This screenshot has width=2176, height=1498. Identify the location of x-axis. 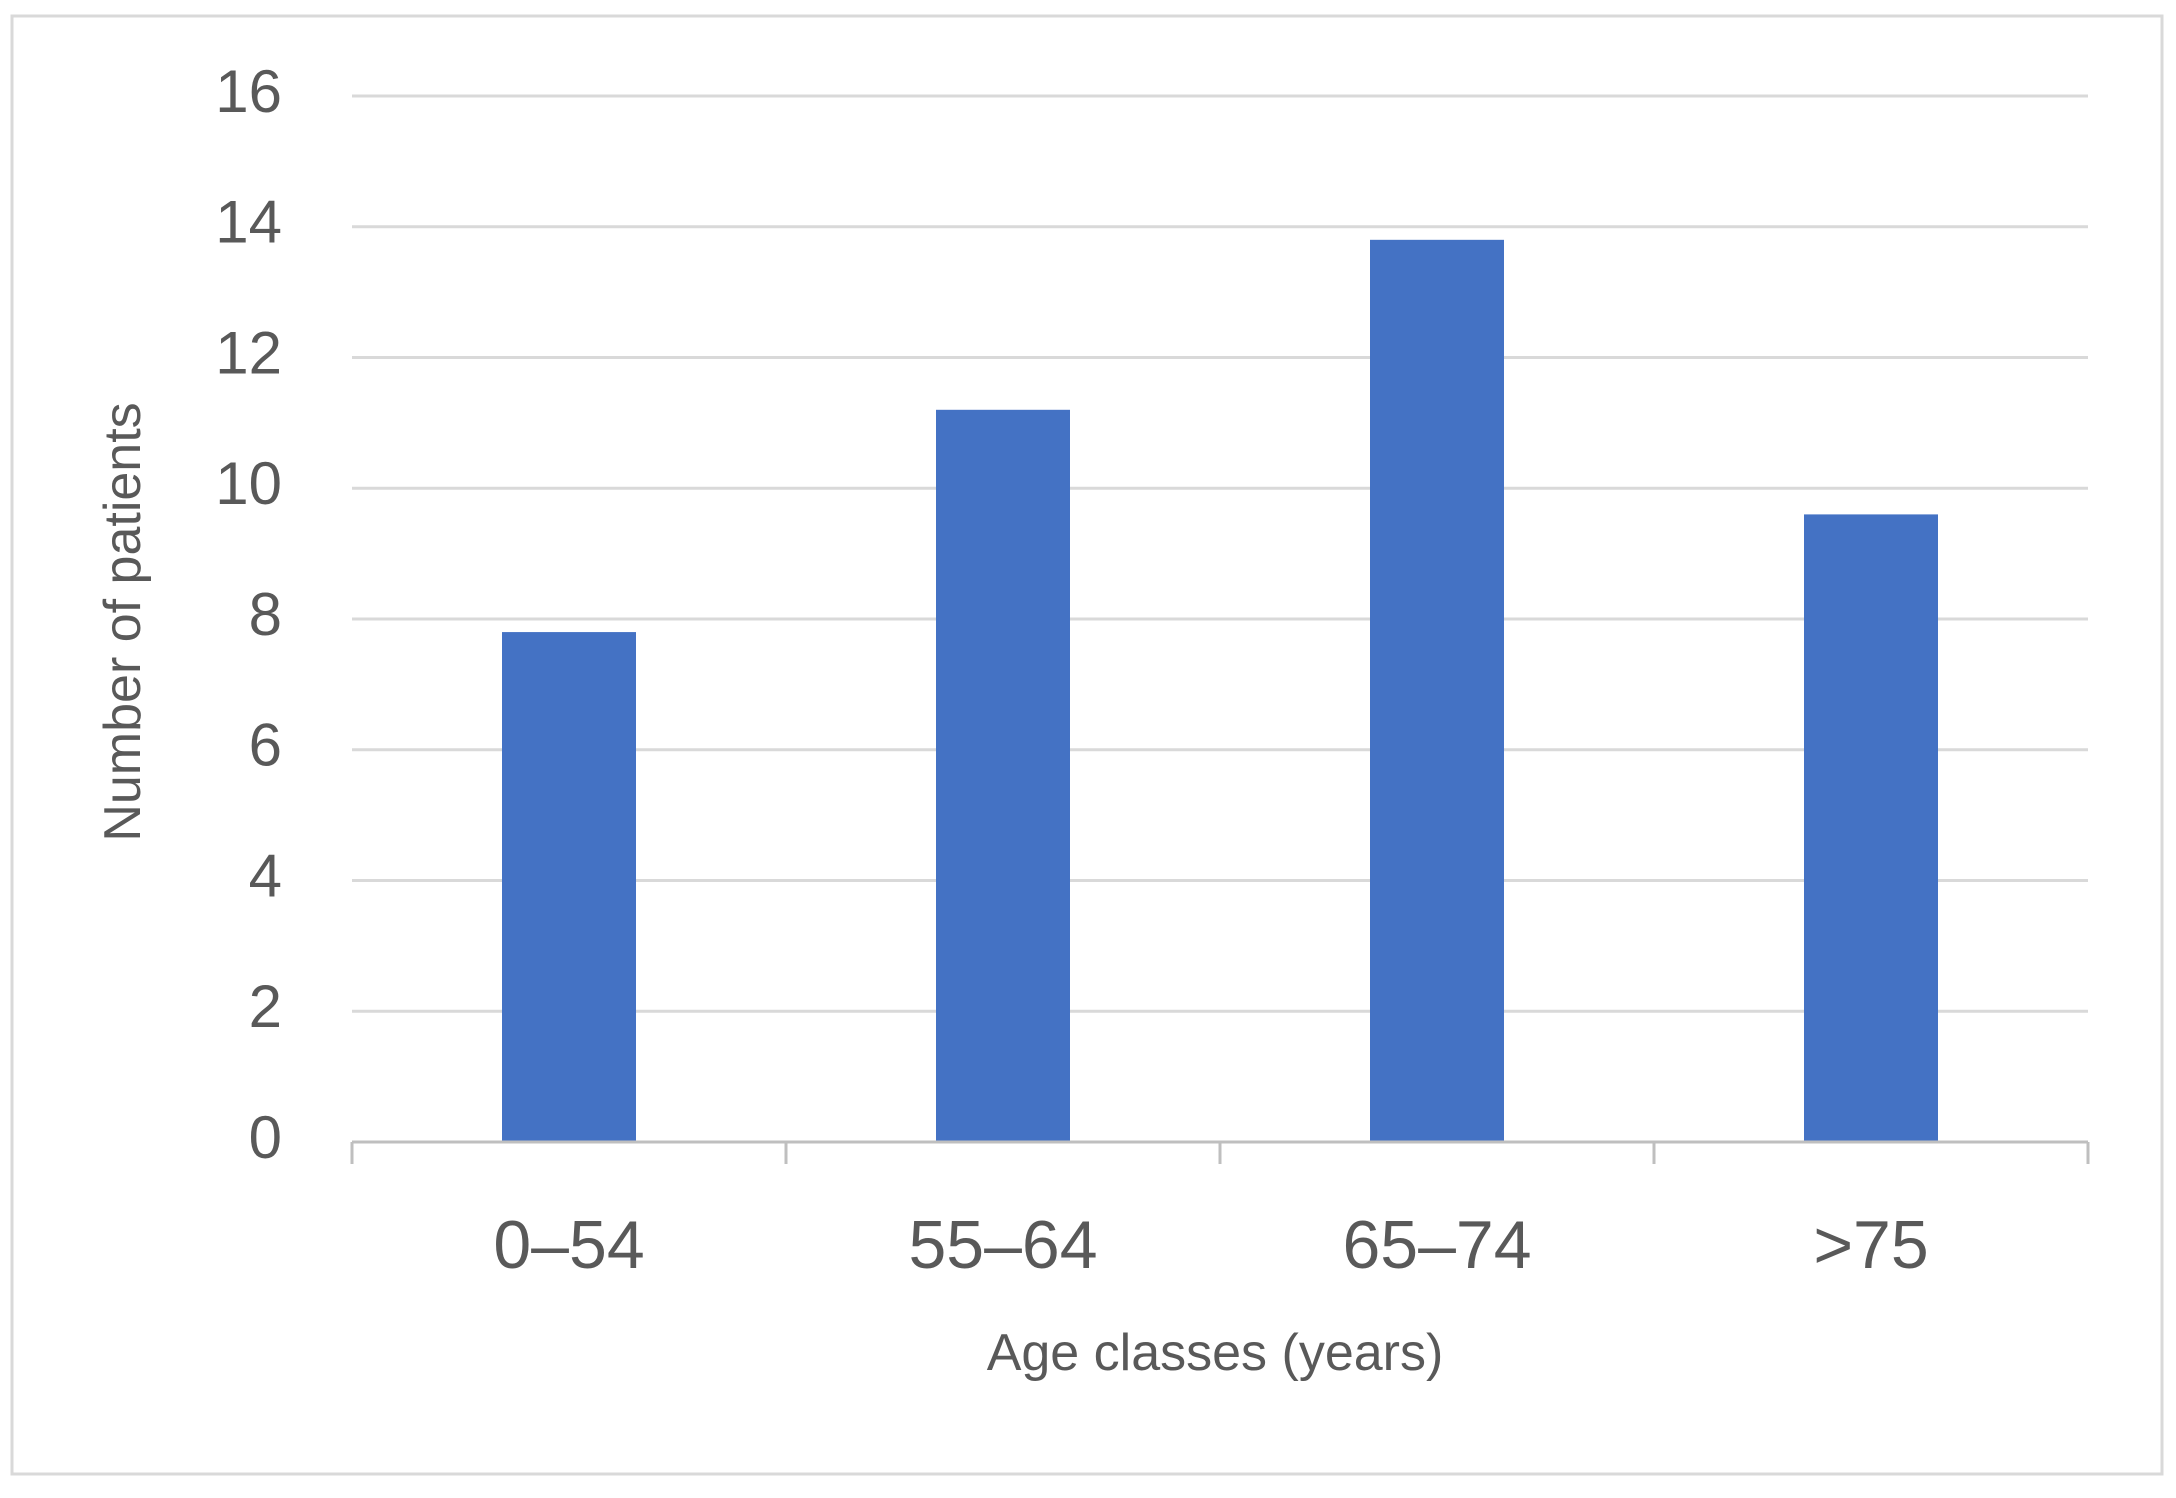
(1220, 1152).